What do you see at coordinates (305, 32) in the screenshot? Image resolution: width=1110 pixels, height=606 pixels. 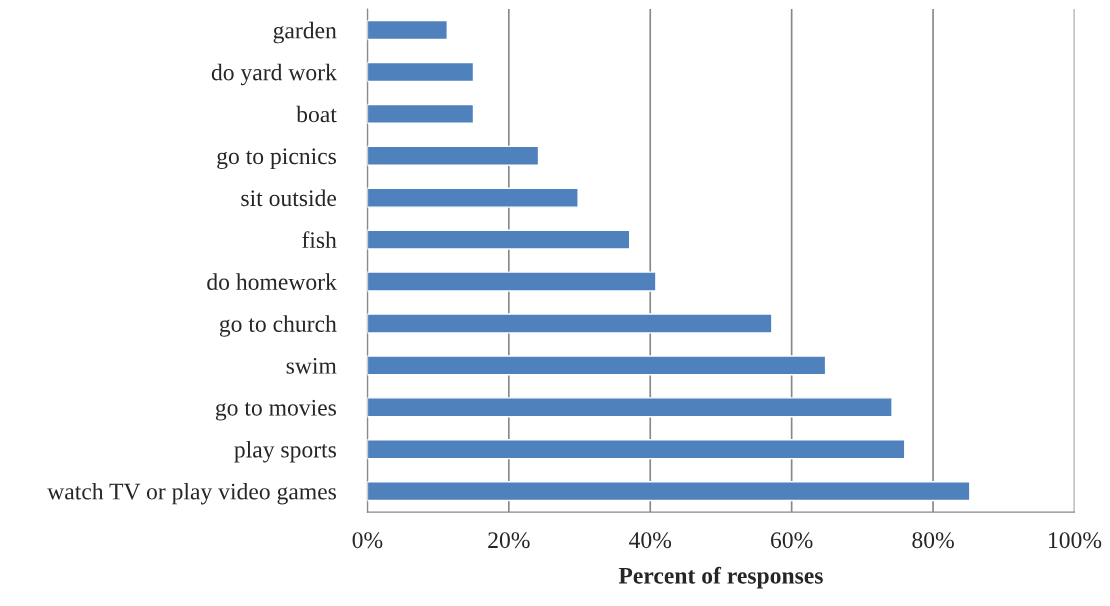 I see `y-tick-label: garden` at bounding box center [305, 32].